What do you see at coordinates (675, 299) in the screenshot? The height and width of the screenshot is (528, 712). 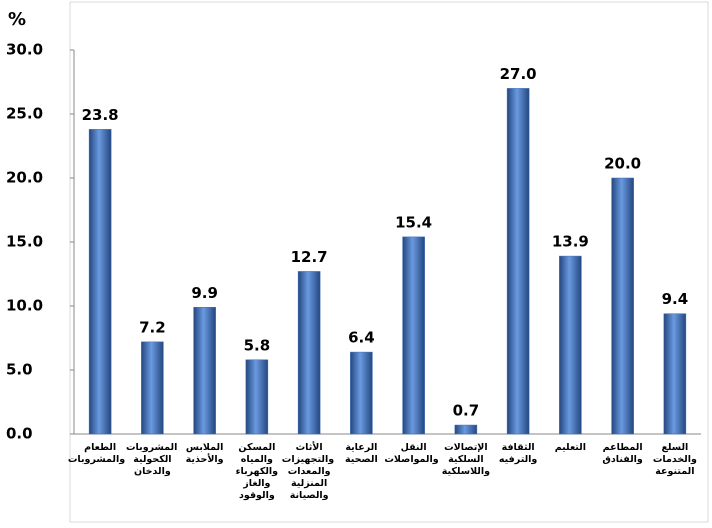 I see `data-label: 9.4` at bounding box center [675, 299].